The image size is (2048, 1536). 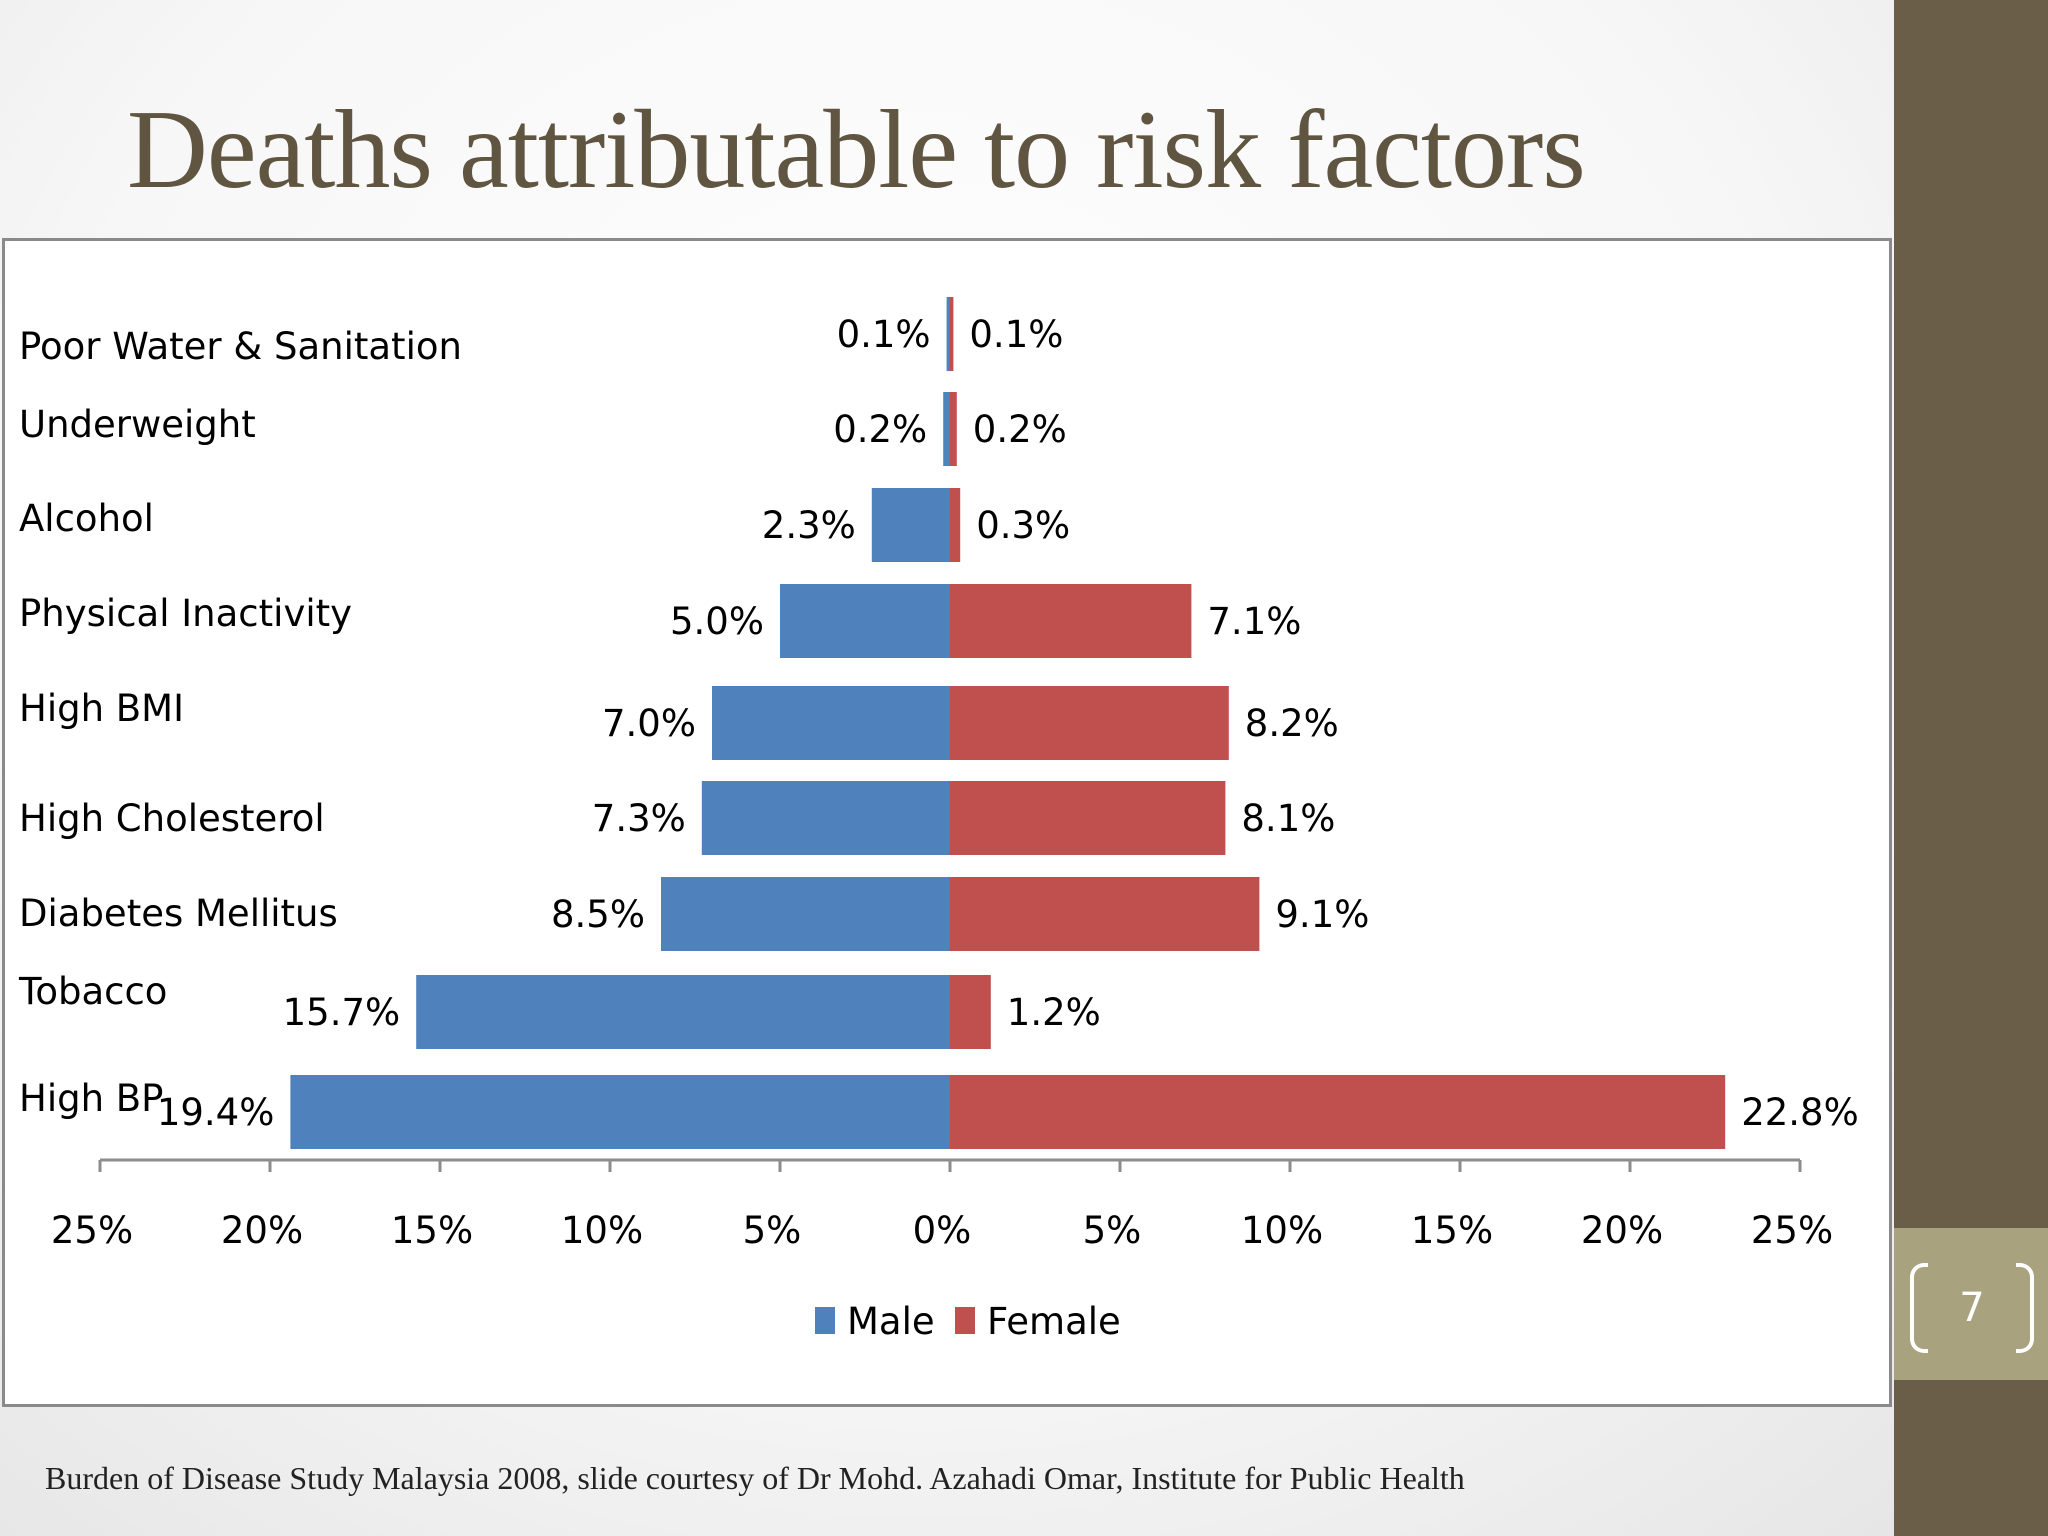 What do you see at coordinates (1800, 1112) in the screenshot?
I see `female-data-label: 22.8%` at bounding box center [1800, 1112].